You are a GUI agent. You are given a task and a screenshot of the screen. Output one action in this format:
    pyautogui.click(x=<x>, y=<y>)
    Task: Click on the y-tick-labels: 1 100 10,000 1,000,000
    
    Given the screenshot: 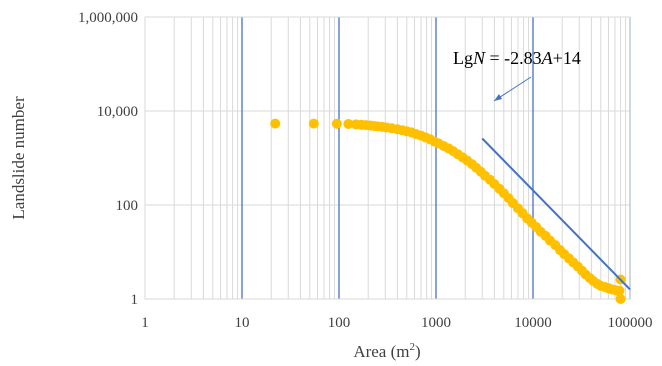 What is the action you would take?
    pyautogui.click(x=108, y=159)
    